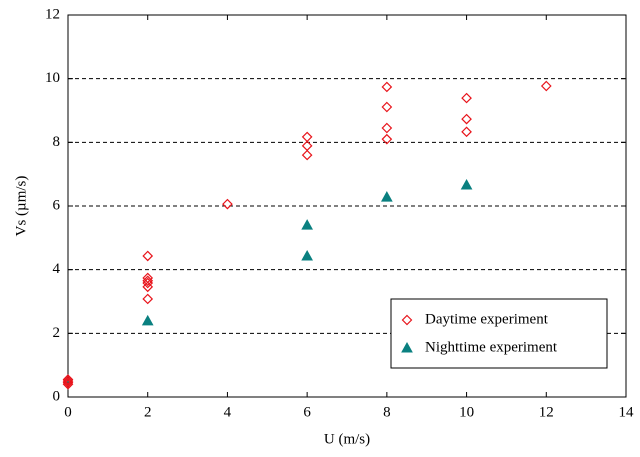 The height and width of the screenshot is (457, 640). I want to click on y-tick-label: 2, so click(57, 333).